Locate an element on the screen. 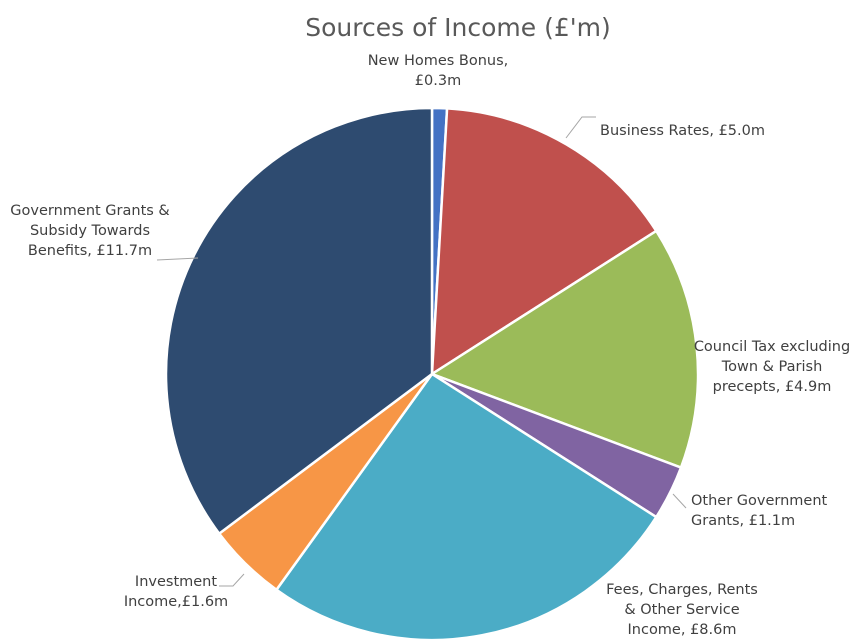  slice-business-rates is located at coordinates (544, 242).